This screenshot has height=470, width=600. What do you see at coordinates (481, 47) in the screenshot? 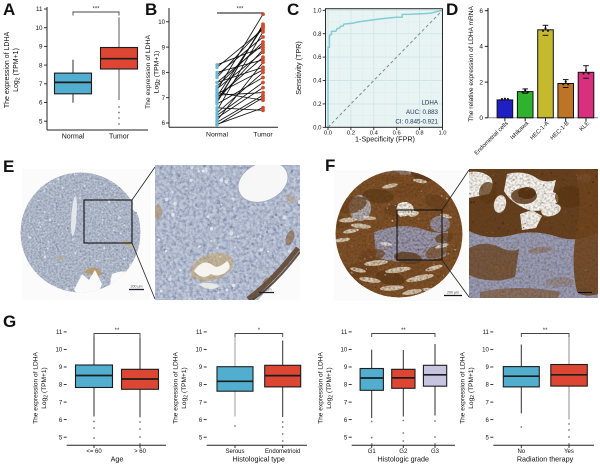
I see `svg-text: 4` at bounding box center [481, 47].